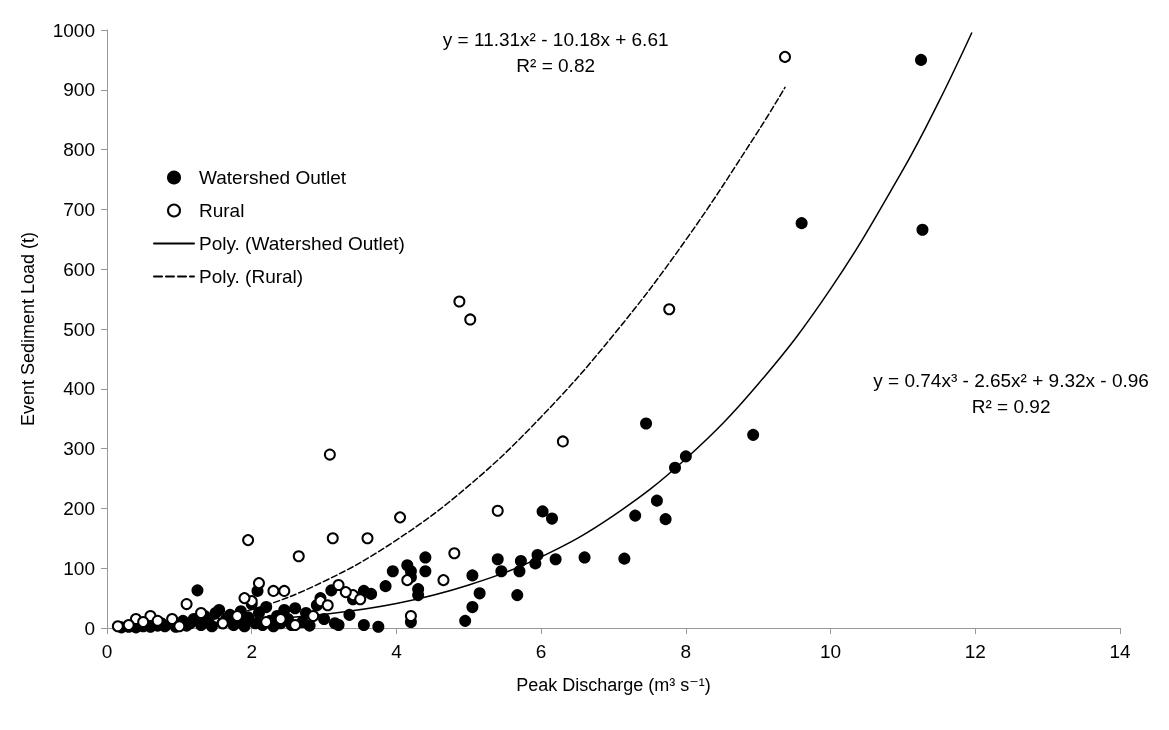 The height and width of the screenshot is (730, 1169). Describe the element at coordinates (975, 651) in the screenshot. I see `x-tick-label: 12` at that location.